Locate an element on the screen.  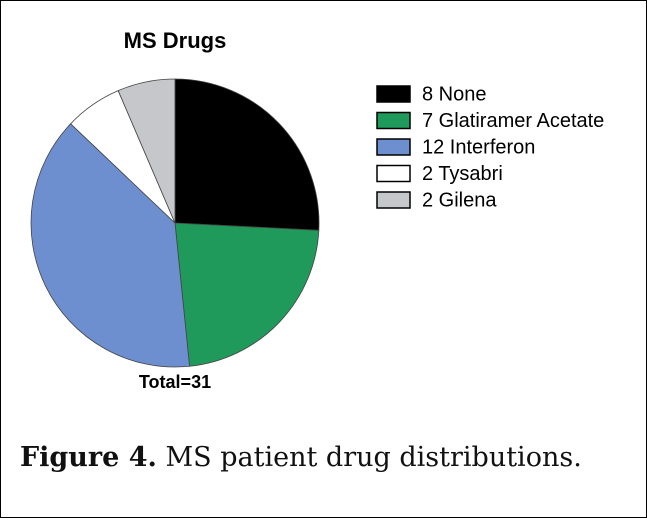
legend-label: 2 Tysabri is located at coordinates (462, 174).